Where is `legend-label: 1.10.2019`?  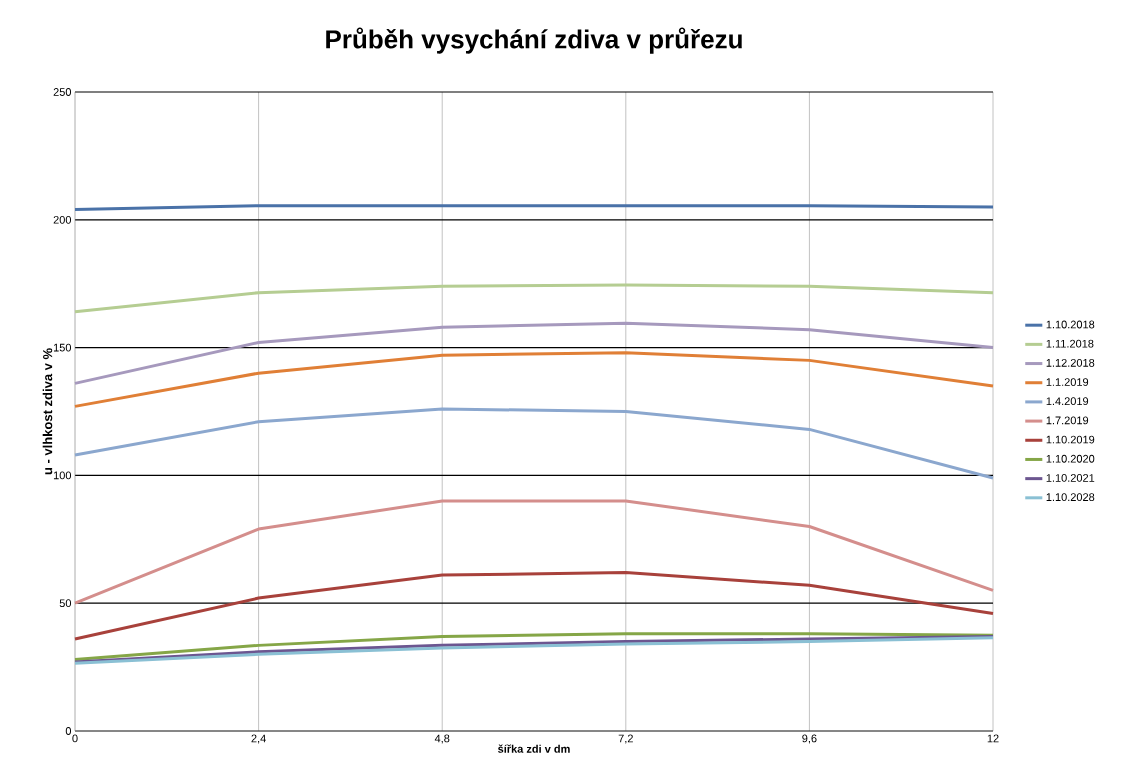 legend-label: 1.10.2019 is located at coordinates (1070, 439).